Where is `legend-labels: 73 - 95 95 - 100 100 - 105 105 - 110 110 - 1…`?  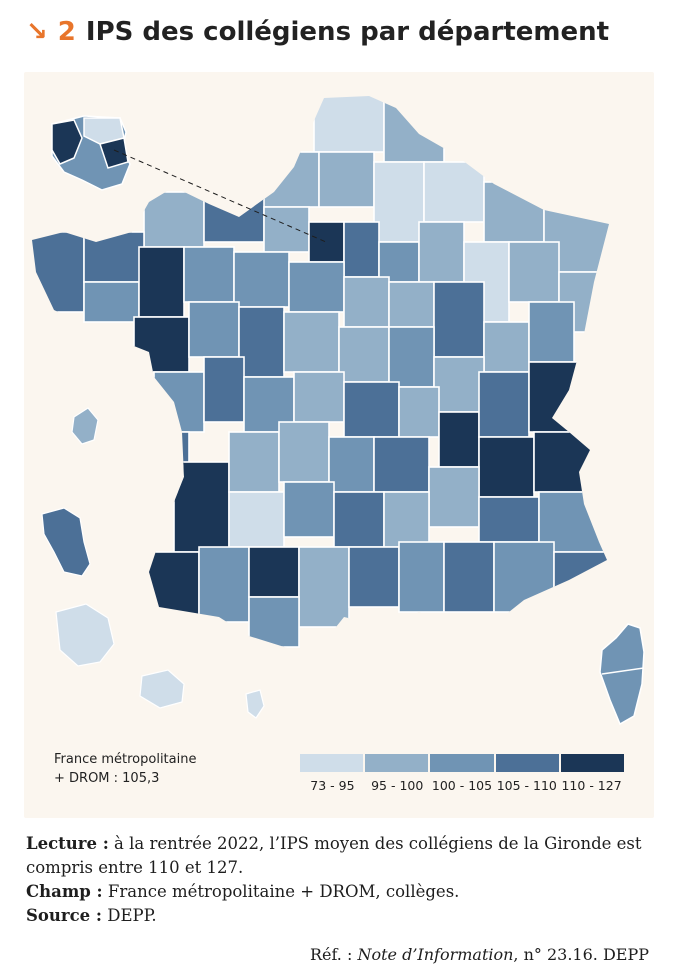 legend-labels: 73 - 95 95 - 100 100 - 105 105 - 110 110 - 1… is located at coordinates (462, 785).